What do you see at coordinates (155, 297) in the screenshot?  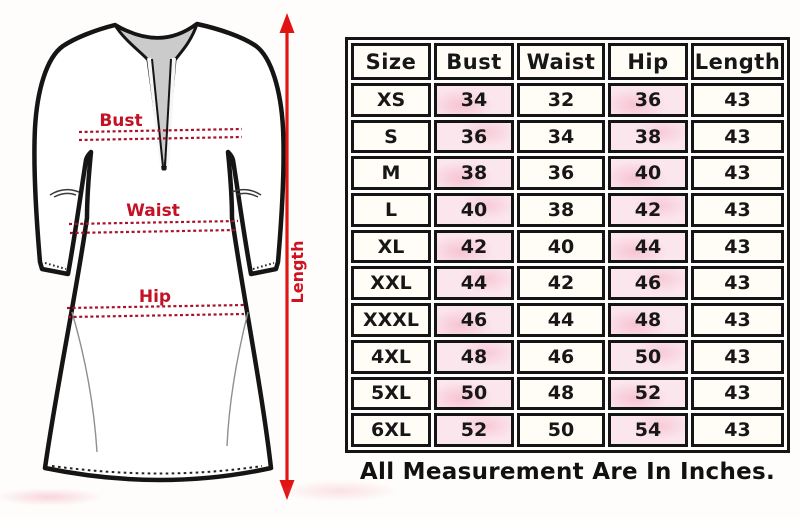 I see `hip-label: Hip` at bounding box center [155, 297].